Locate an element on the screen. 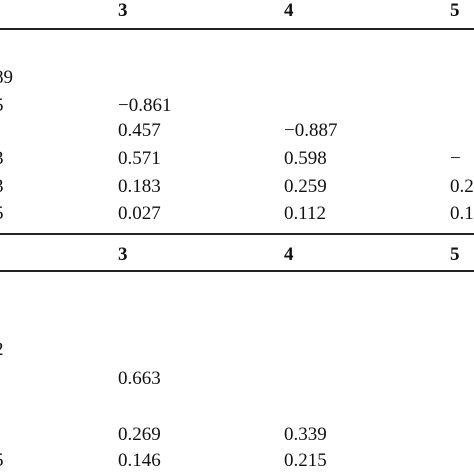 The image size is (474, 474). table-cell: 0.027 is located at coordinates (139, 213).